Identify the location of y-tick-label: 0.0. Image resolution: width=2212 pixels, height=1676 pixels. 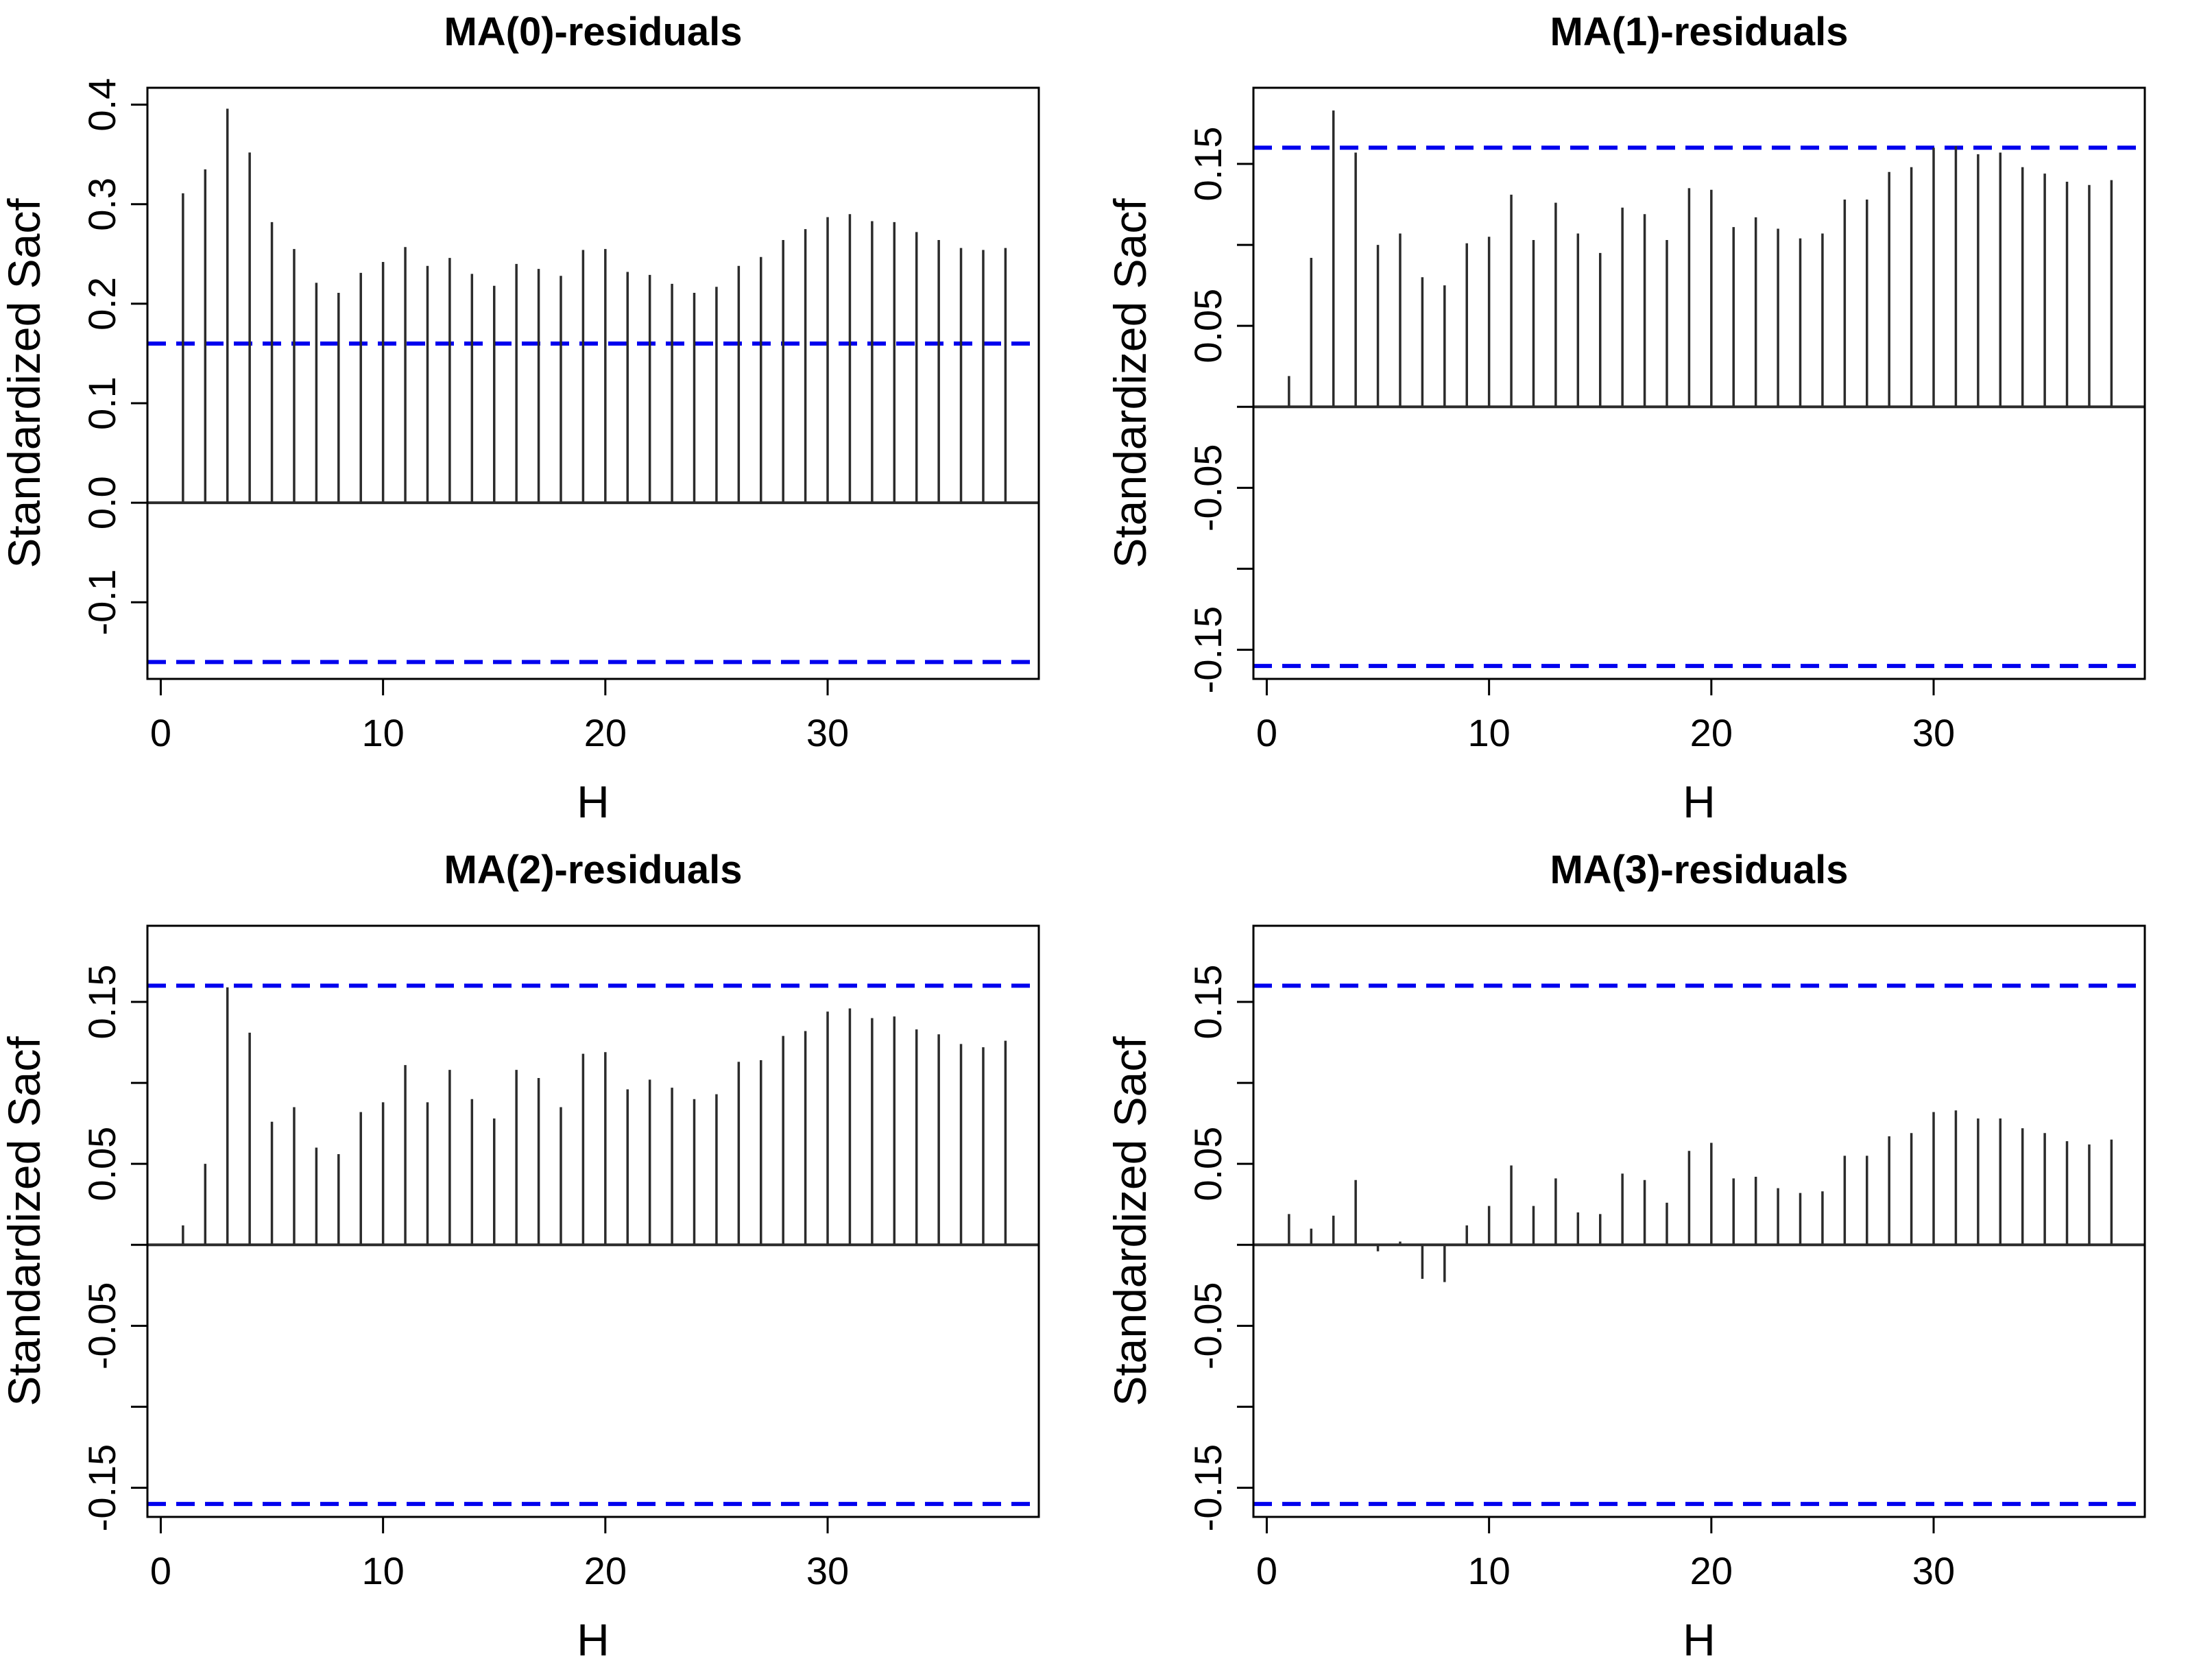
(101, 502).